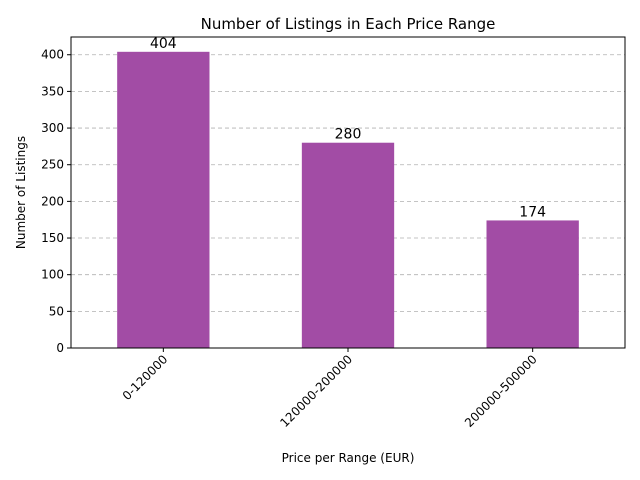 This screenshot has width=640, height=480. Describe the element at coordinates (501, 391) in the screenshot. I see `x-tick-label: 200000-500000` at that location.